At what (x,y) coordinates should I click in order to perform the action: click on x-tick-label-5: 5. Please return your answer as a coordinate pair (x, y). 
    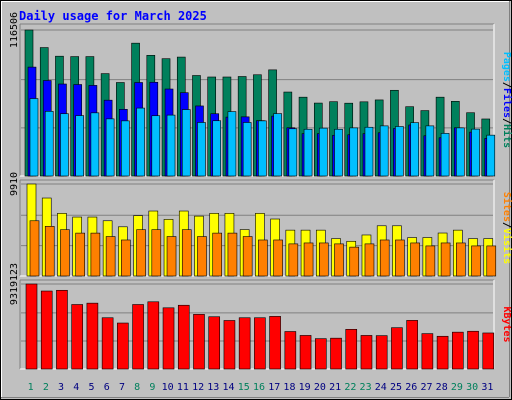
    Looking at the image, I should click on (92, 387).